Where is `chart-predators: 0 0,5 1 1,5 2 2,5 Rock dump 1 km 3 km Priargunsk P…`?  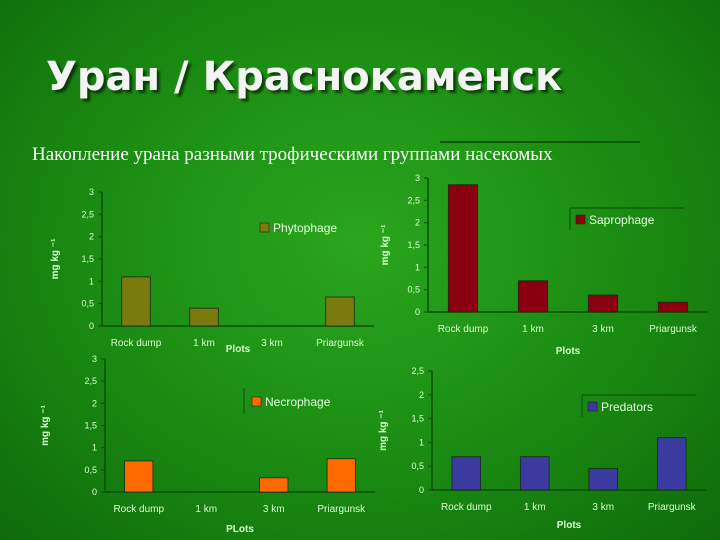
chart-predators: 0 0,5 1 1,5 2 2,5 Rock dump 1 km 3 km Priargunsk P… is located at coordinates (542, 448).